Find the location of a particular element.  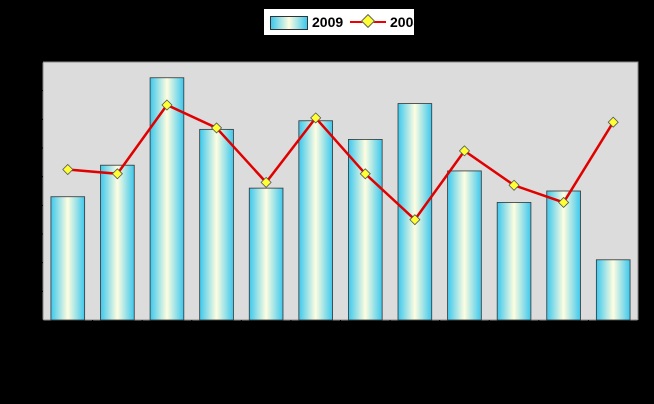

bar-jun is located at coordinates (315, 220).